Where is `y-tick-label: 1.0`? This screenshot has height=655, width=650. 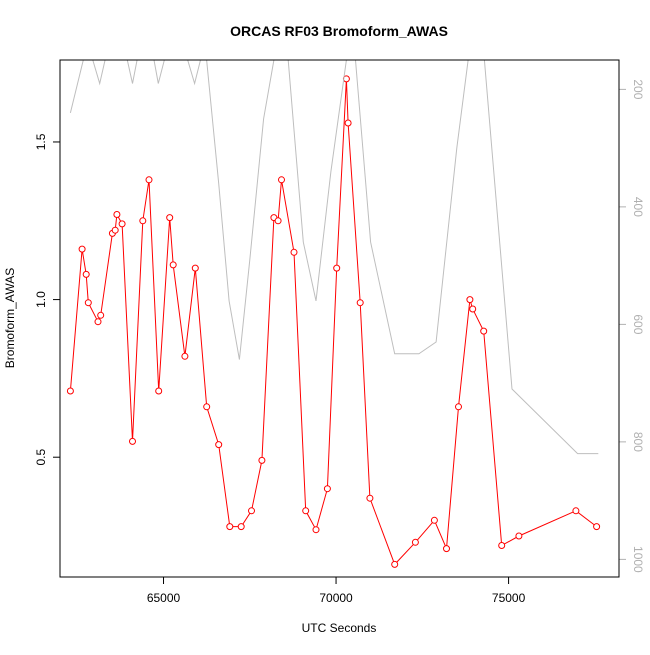 y-tick-label: 1.0 is located at coordinates (41, 299).